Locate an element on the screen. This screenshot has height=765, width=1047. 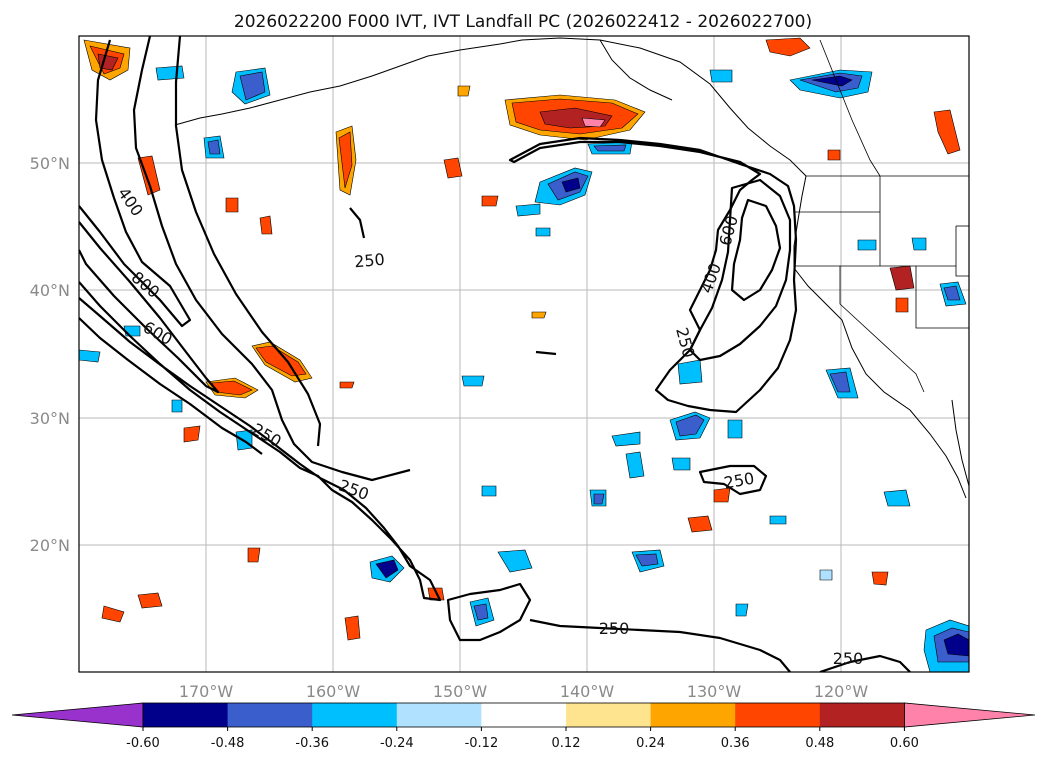
colorbar-tick-label: 0.48 is located at coordinates (819, 743).